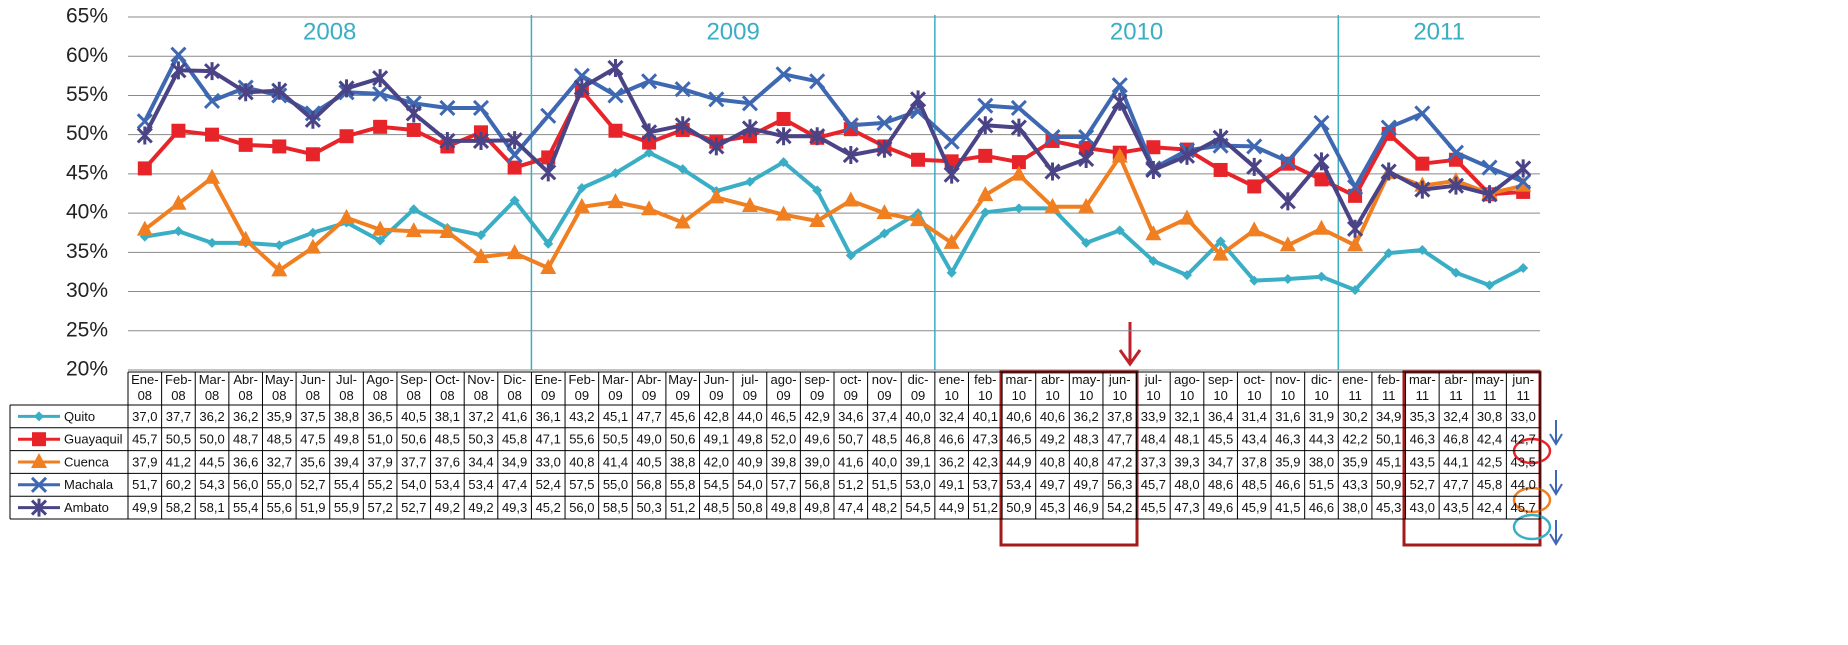  I want to click on data-label: 48,0, so click(1186, 484).